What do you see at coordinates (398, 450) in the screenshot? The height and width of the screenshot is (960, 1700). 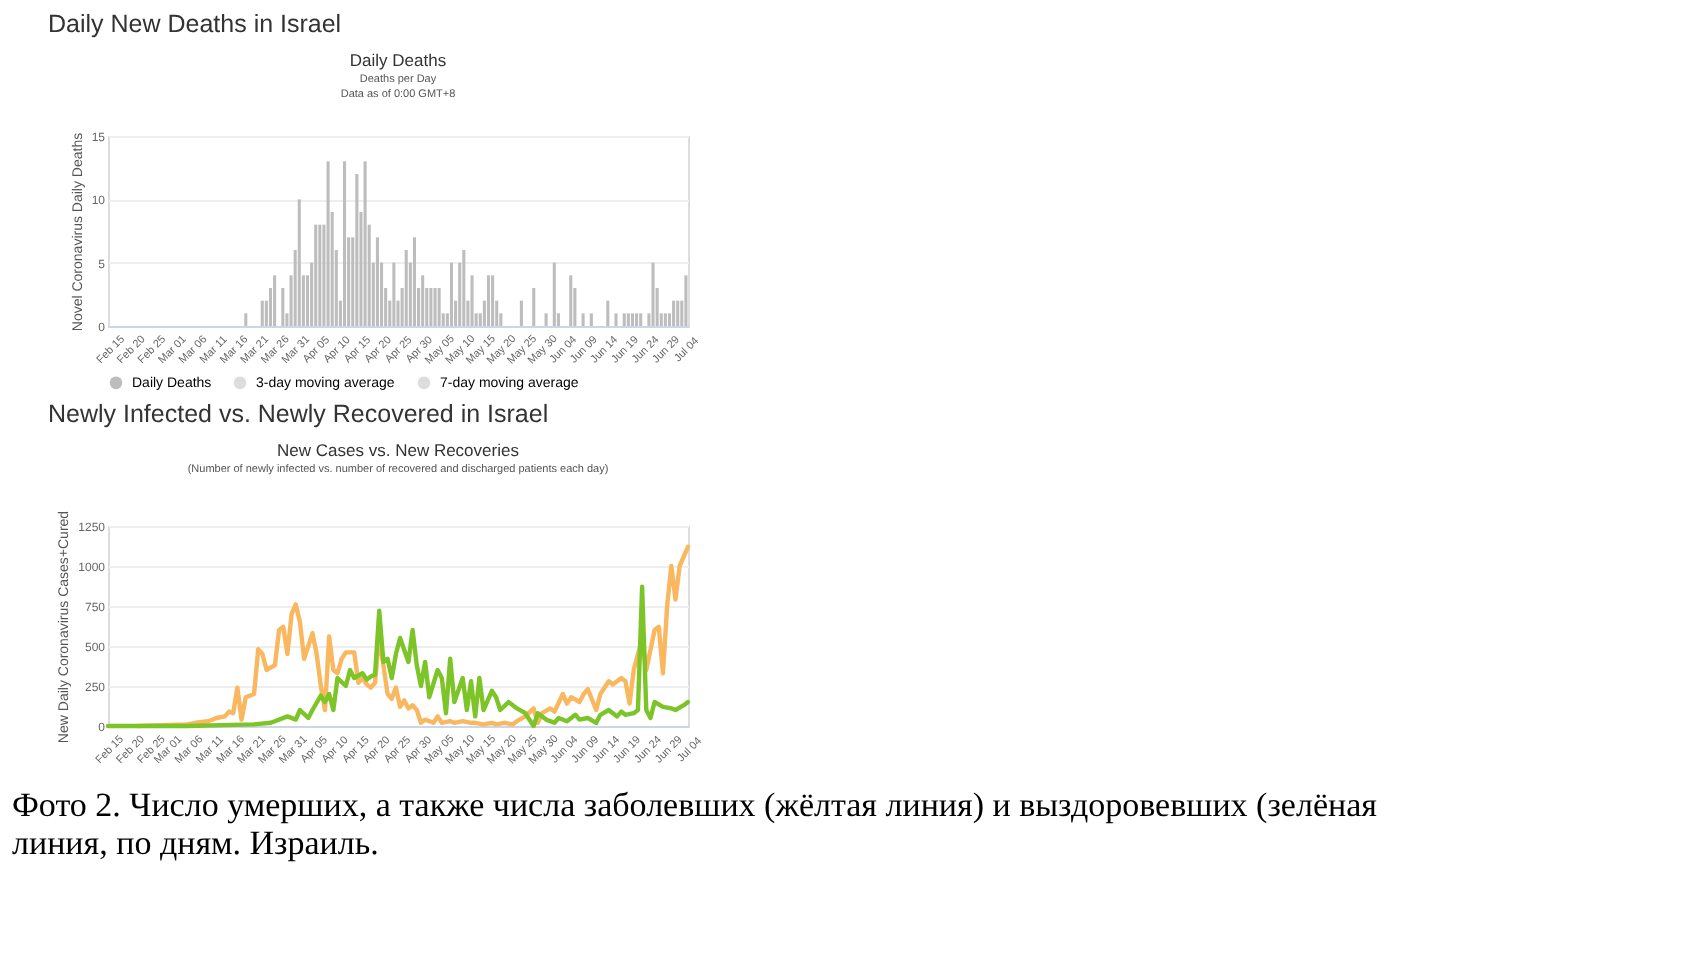 I see `chart-title: New Cases vs. New Recoveries` at bounding box center [398, 450].